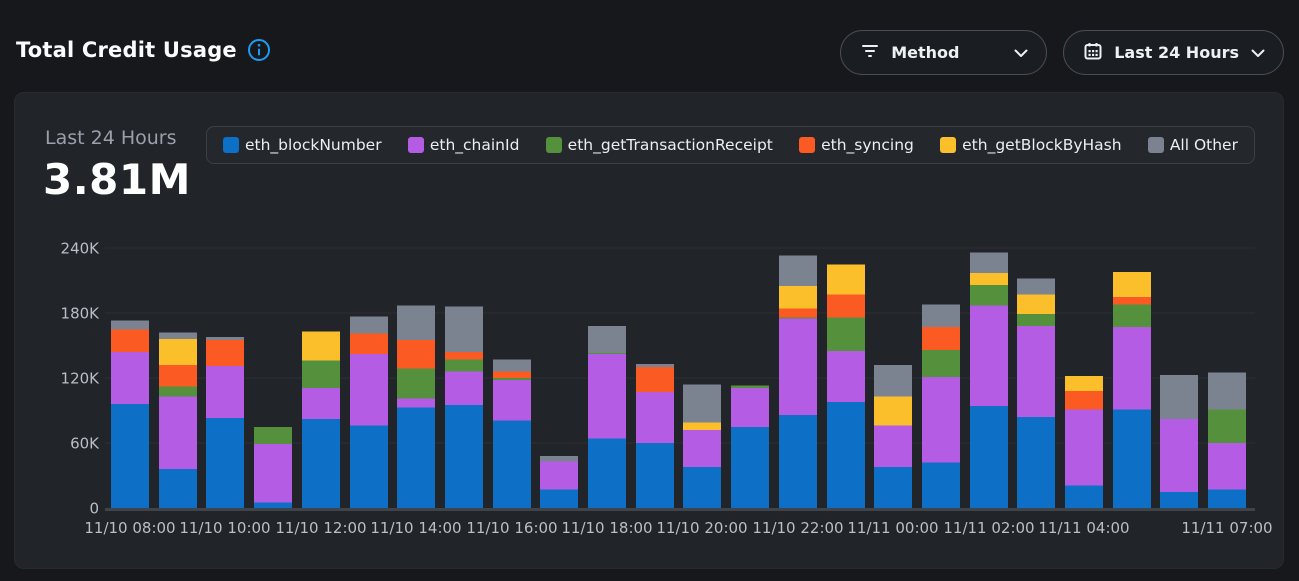  Describe the element at coordinates (463, 145) in the screenshot. I see `legend-item: eth_chainId` at that location.